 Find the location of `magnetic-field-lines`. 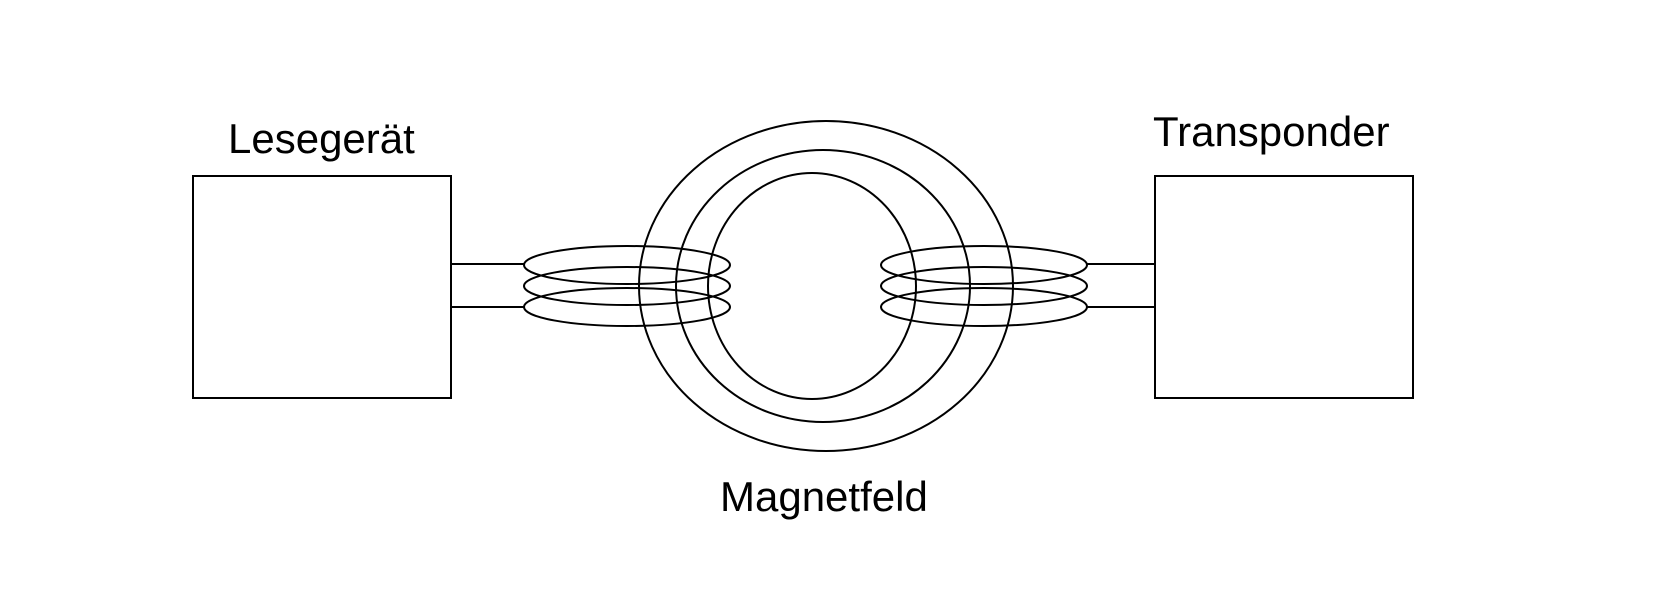

magnetic-field-lines is located at coordinates (826, 286).